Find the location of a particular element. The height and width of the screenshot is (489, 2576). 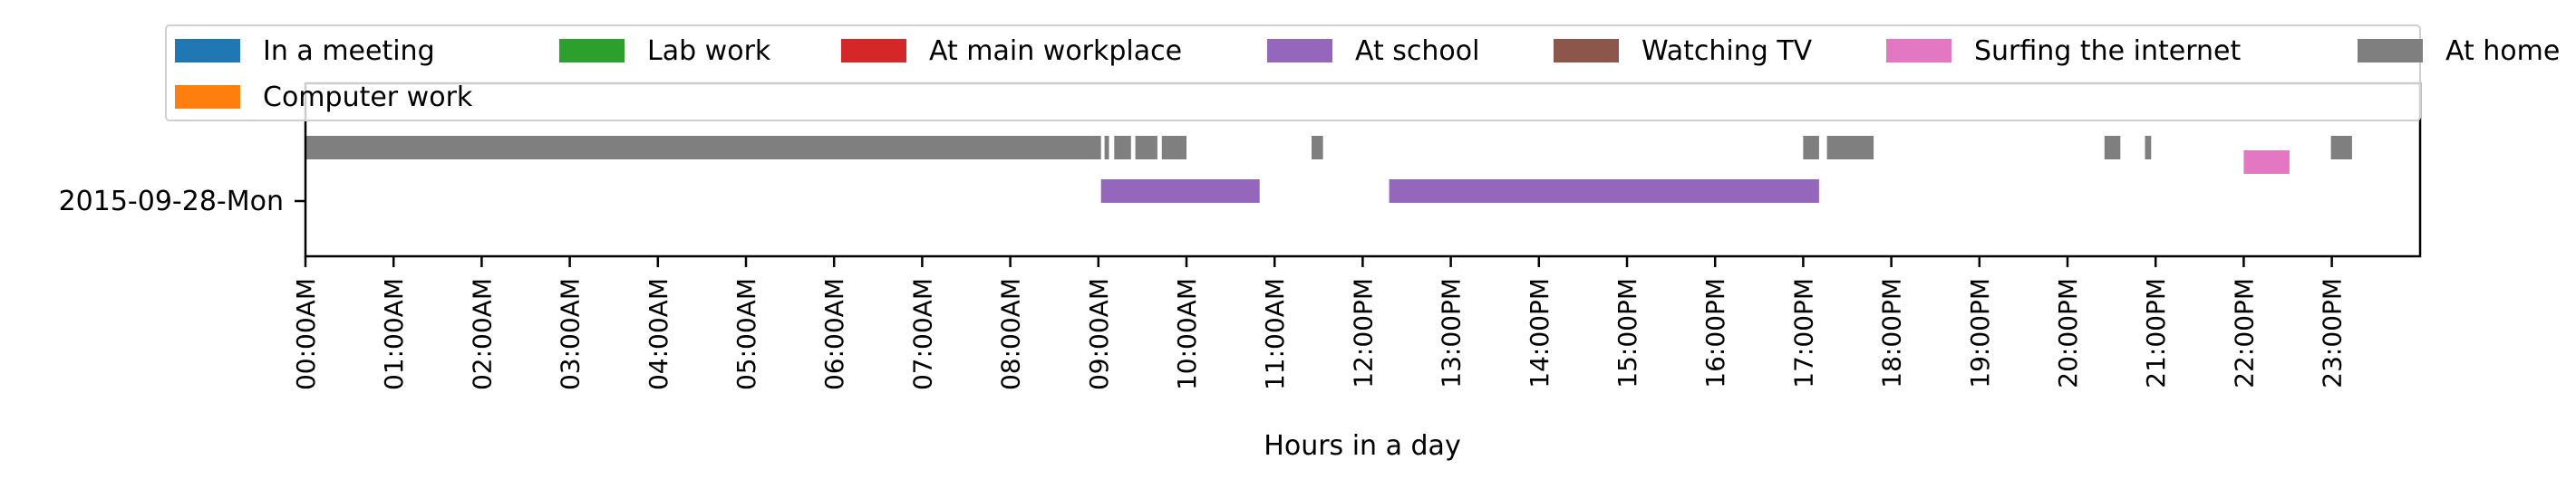

x-tick-label: 09:00AM is located at coordinates (1099, 334).